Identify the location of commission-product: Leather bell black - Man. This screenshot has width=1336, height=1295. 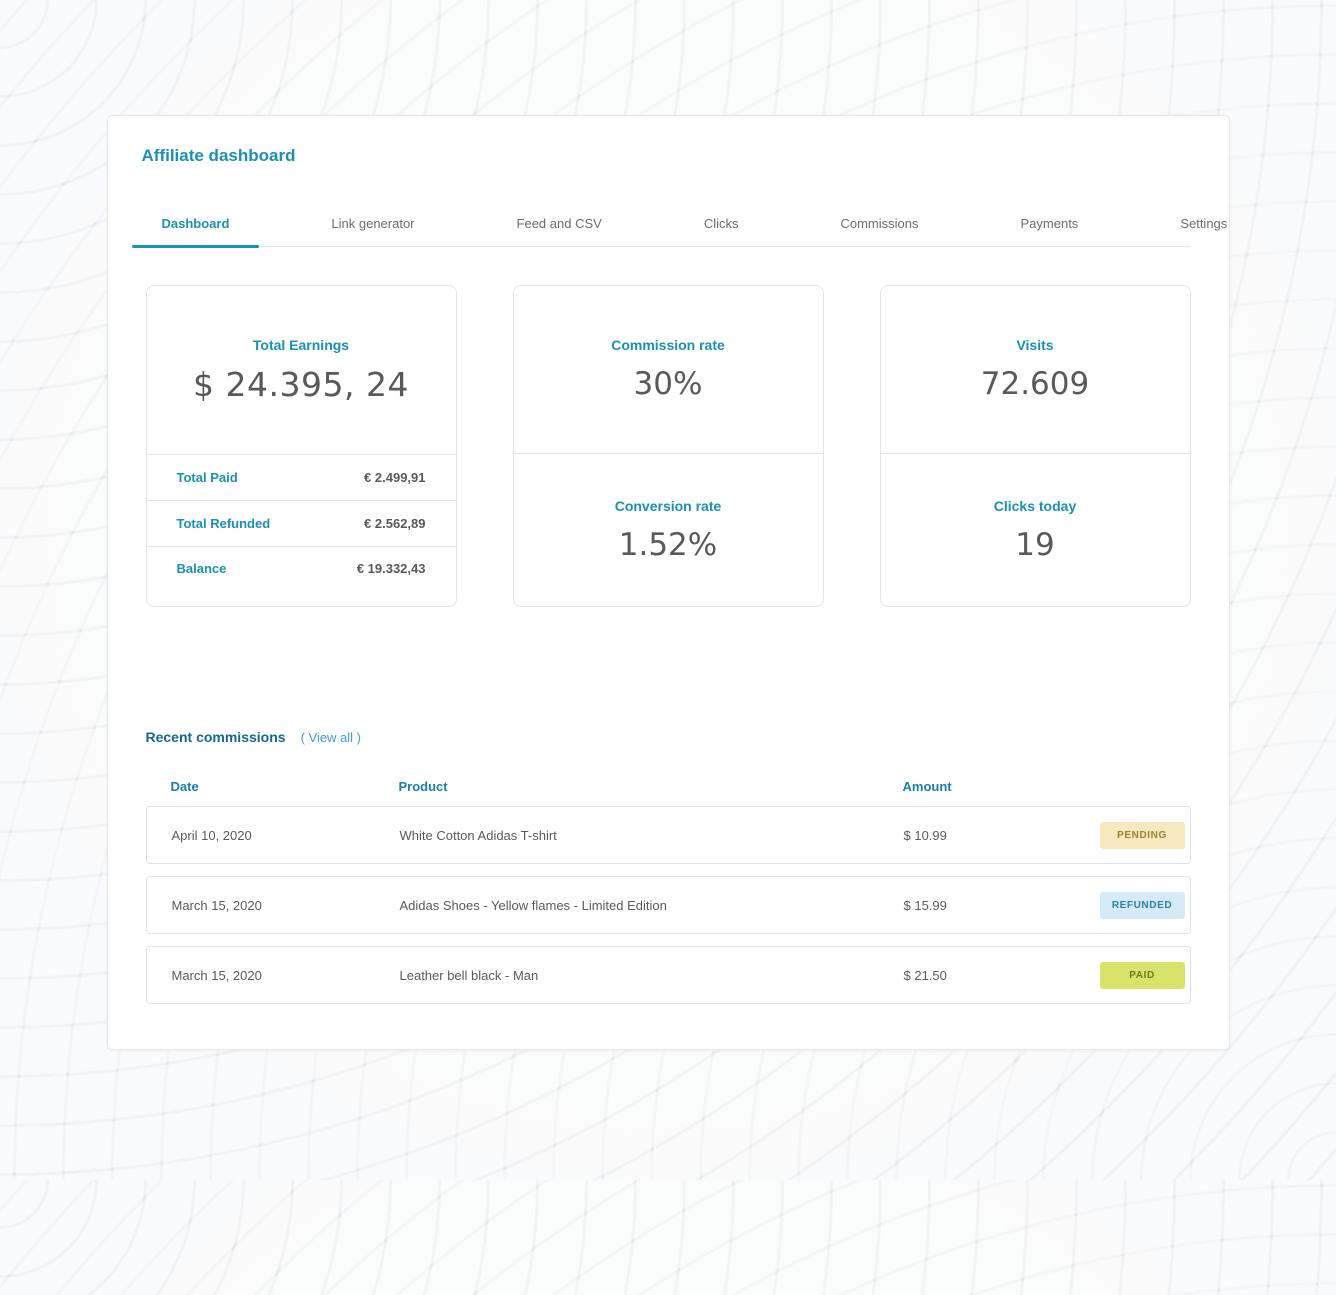
(469, 975).